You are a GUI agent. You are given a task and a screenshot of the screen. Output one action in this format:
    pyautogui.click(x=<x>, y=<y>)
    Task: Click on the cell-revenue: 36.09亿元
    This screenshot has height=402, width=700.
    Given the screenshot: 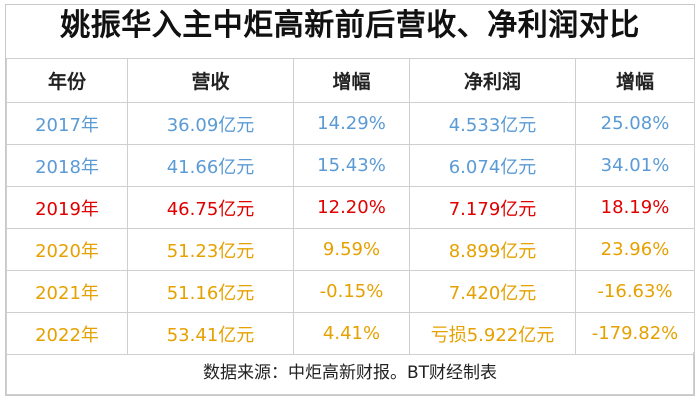 What is the action you would take?
    pyautogui.click(x=210, y=123)
    